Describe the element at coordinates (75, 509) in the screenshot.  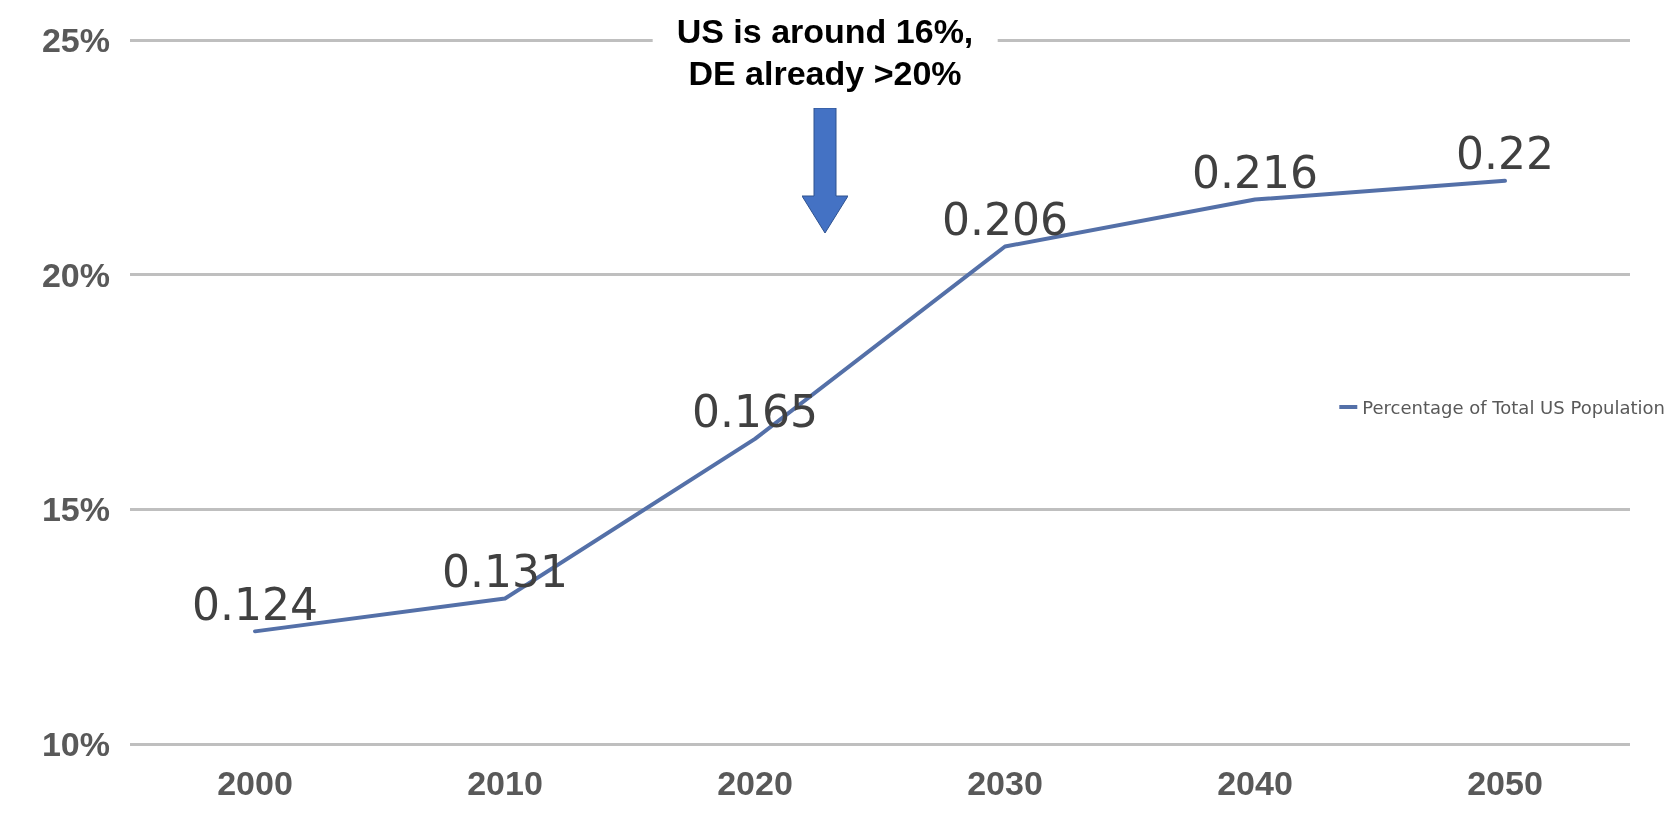
I see `y-tick-label: 15%` at that location.